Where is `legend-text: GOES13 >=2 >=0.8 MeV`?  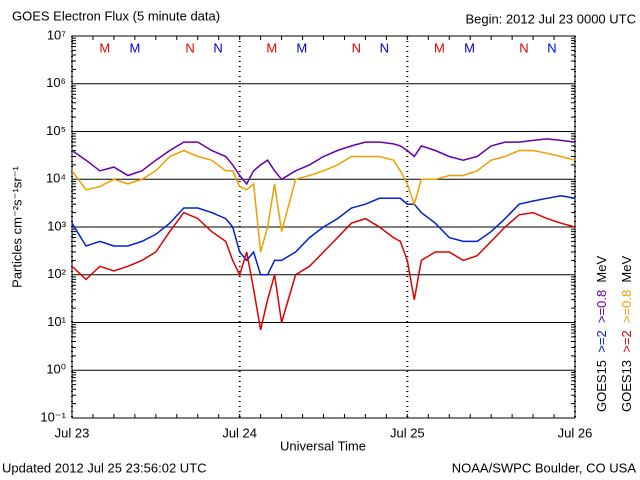 legend-text: GOES13 >=2 >=0.8 MeV is located at coordinates (626, 330).